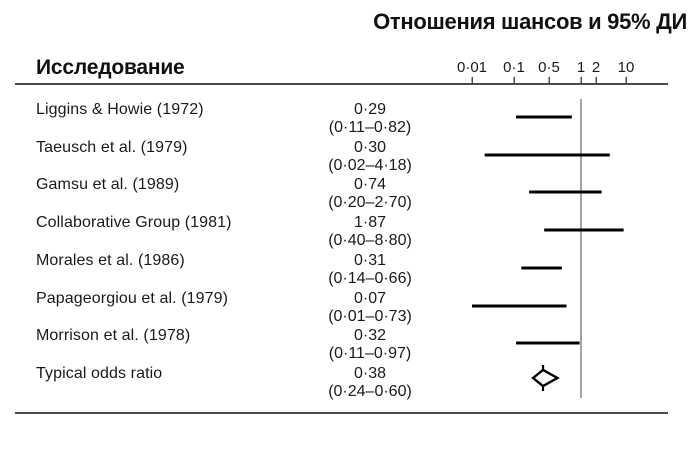 This screenshot has height=450, width=689. Describe the element at coordinates (110, 67) in the screenshot. I see `study-column-header: Исследование` at that location.